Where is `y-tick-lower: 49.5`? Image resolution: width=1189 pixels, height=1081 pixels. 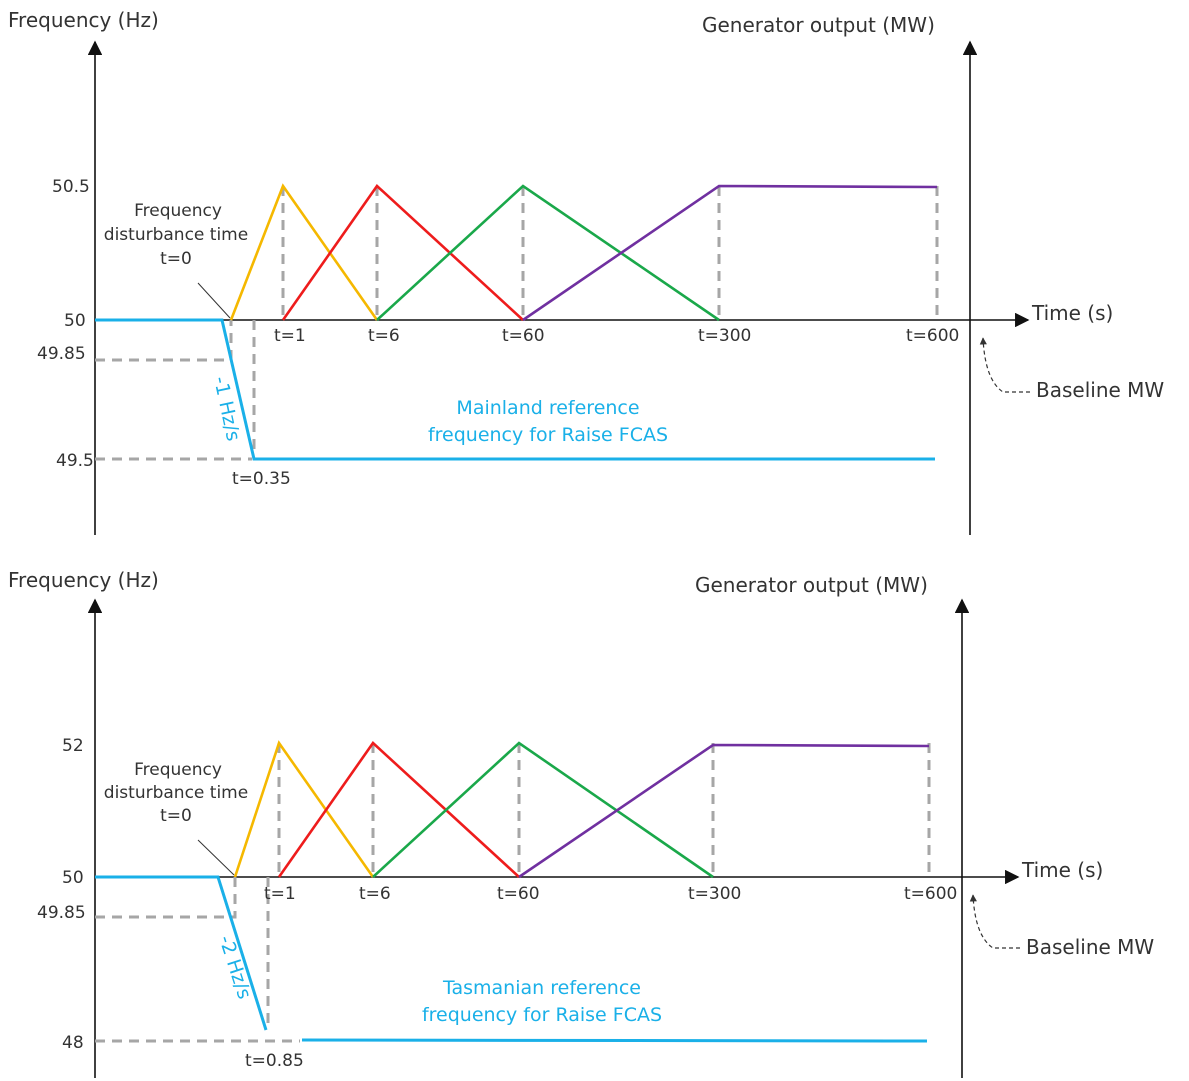
y-tick-lower: 49.5 is located at coordinates (75, 461).